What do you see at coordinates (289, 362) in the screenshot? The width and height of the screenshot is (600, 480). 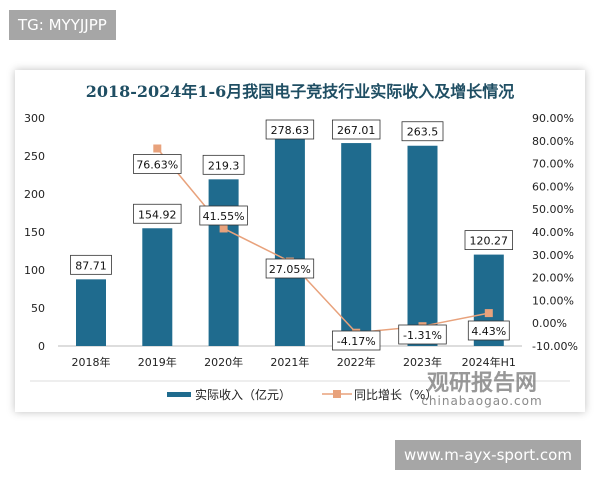 I see `x-axis-tick: 2021年` at bounding box center [289, 362].